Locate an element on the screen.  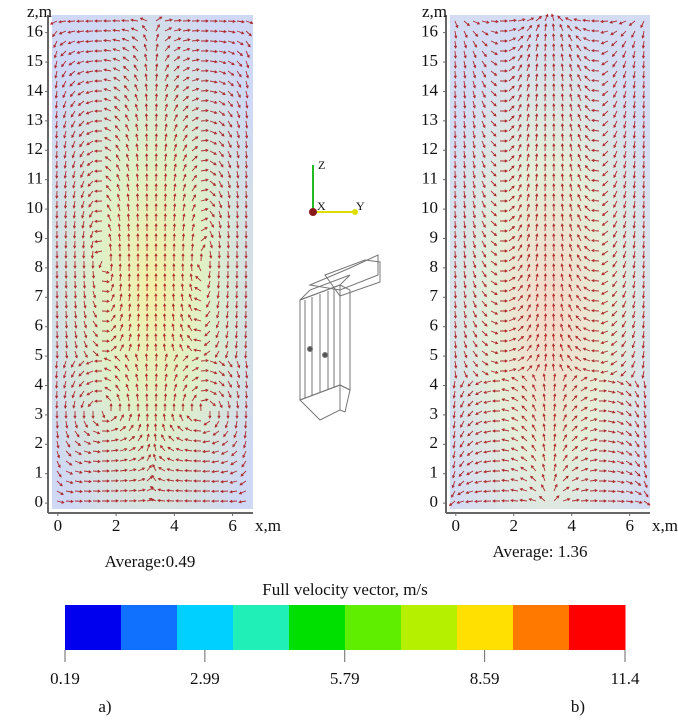
average-label: Average:0.49 is located at coordinates (150, 561).